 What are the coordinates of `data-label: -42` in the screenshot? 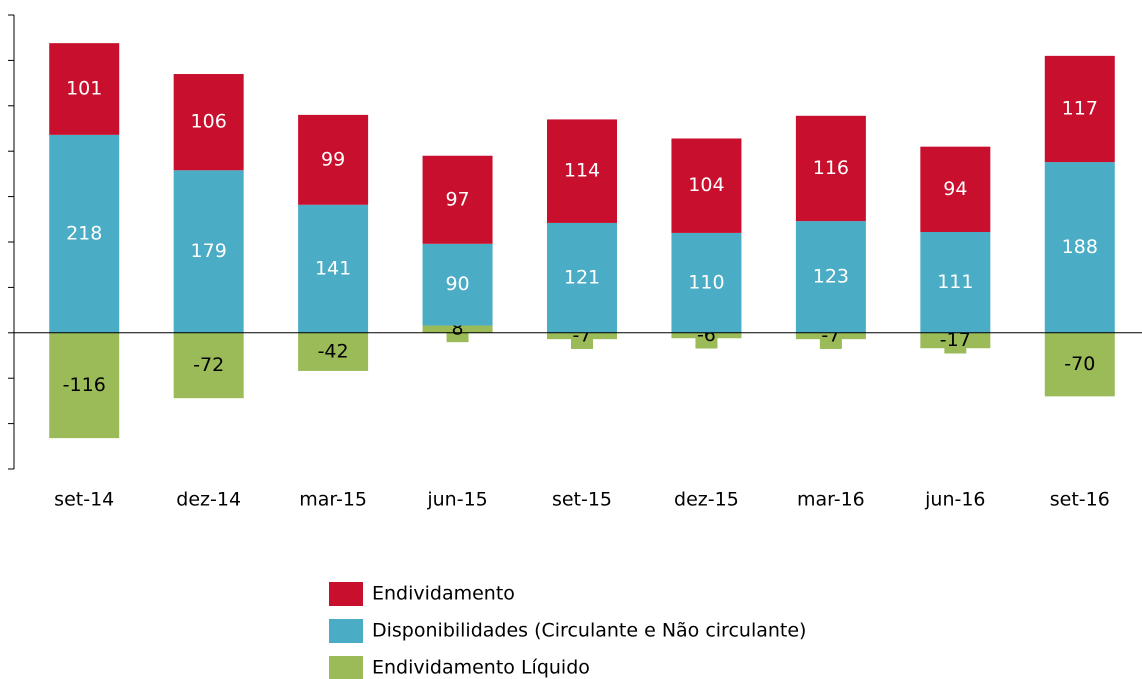 It's located at (333, 351).